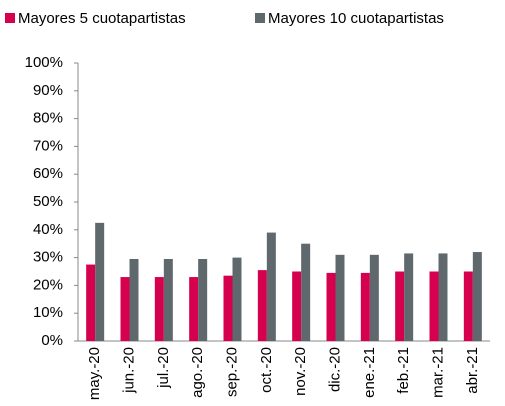 This screenshot has width=505, height=406. Describe the element at coordinates (231, 372) in the screenshot. I see `x-tick-label: sep.-20` at that location.